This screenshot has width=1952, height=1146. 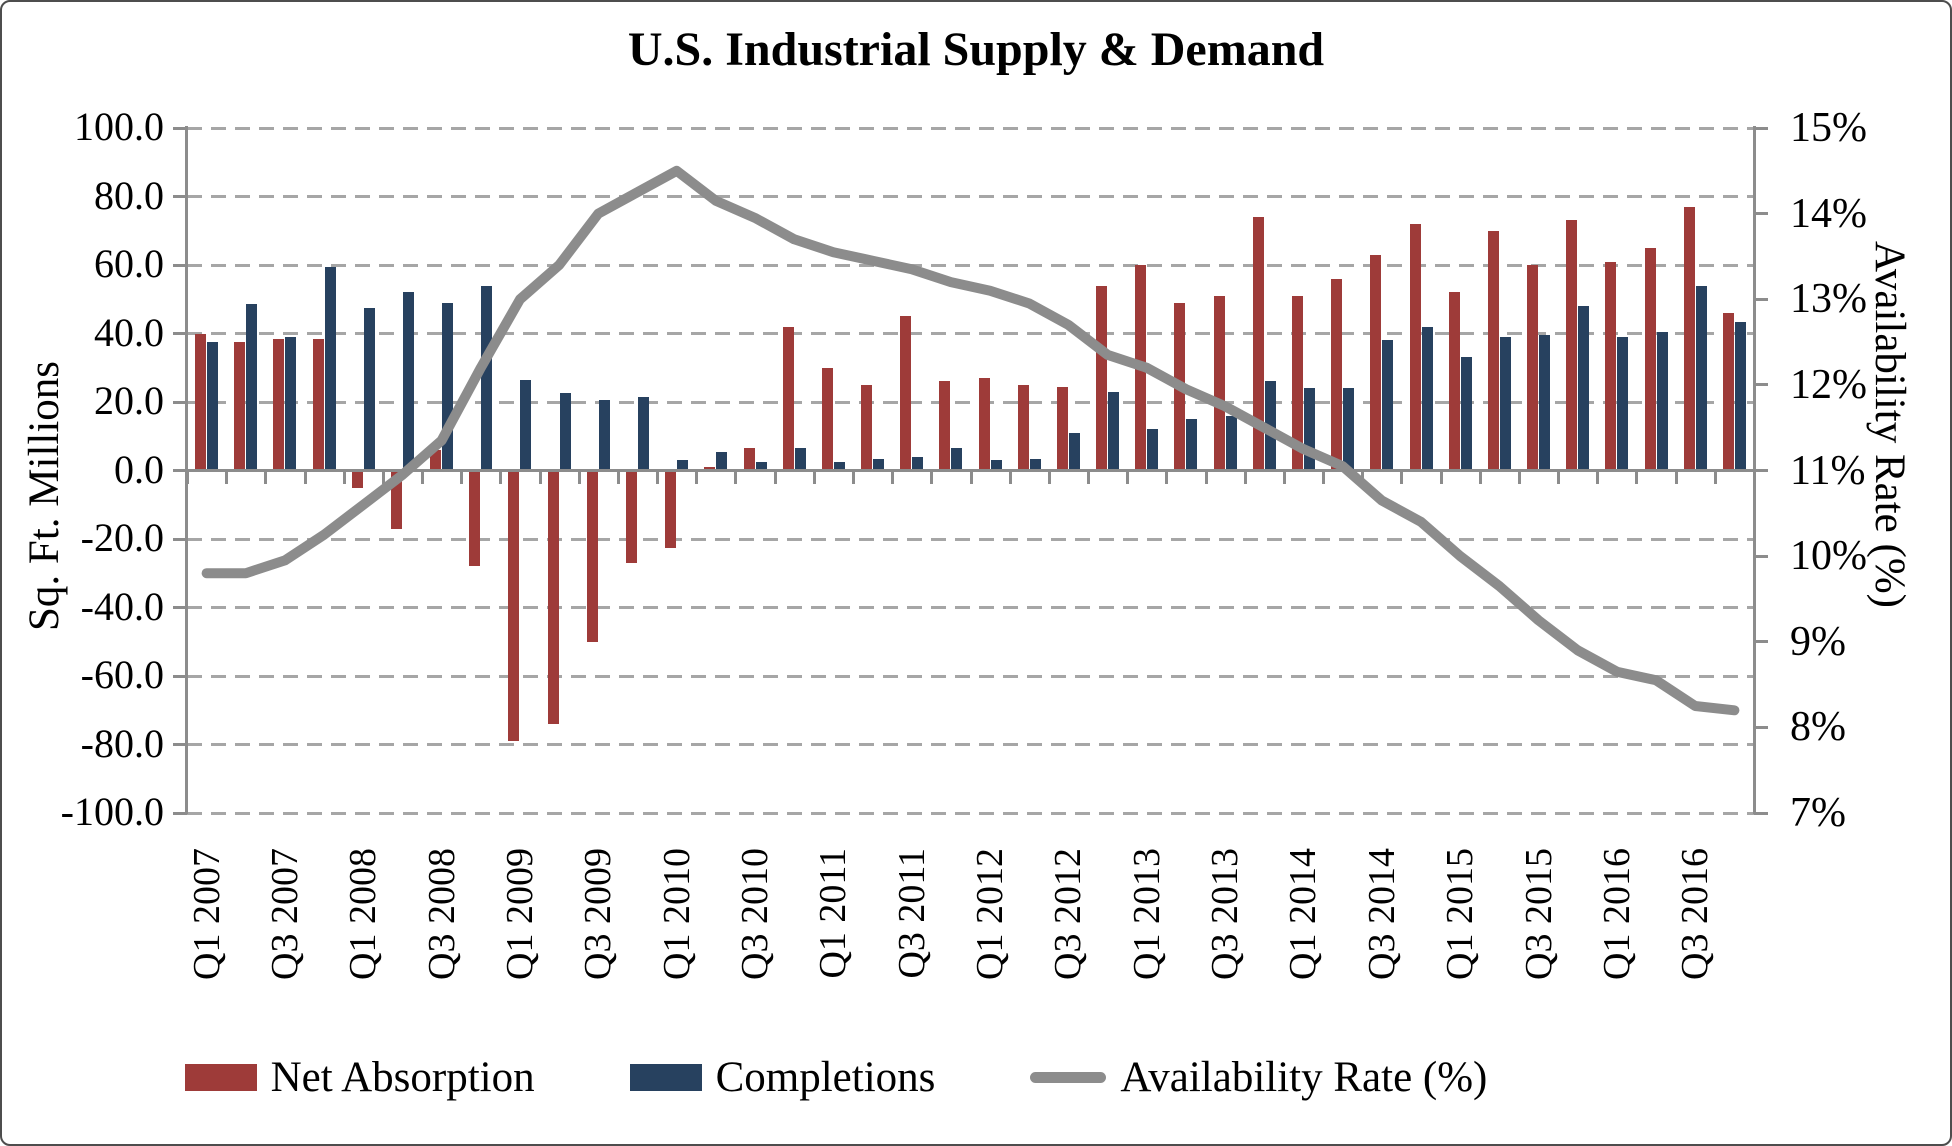 What do you see at coordinates (1068, 1077) in the screenshot?
I see `availability-rate-swatch` at bounding box center [1068, 1077].